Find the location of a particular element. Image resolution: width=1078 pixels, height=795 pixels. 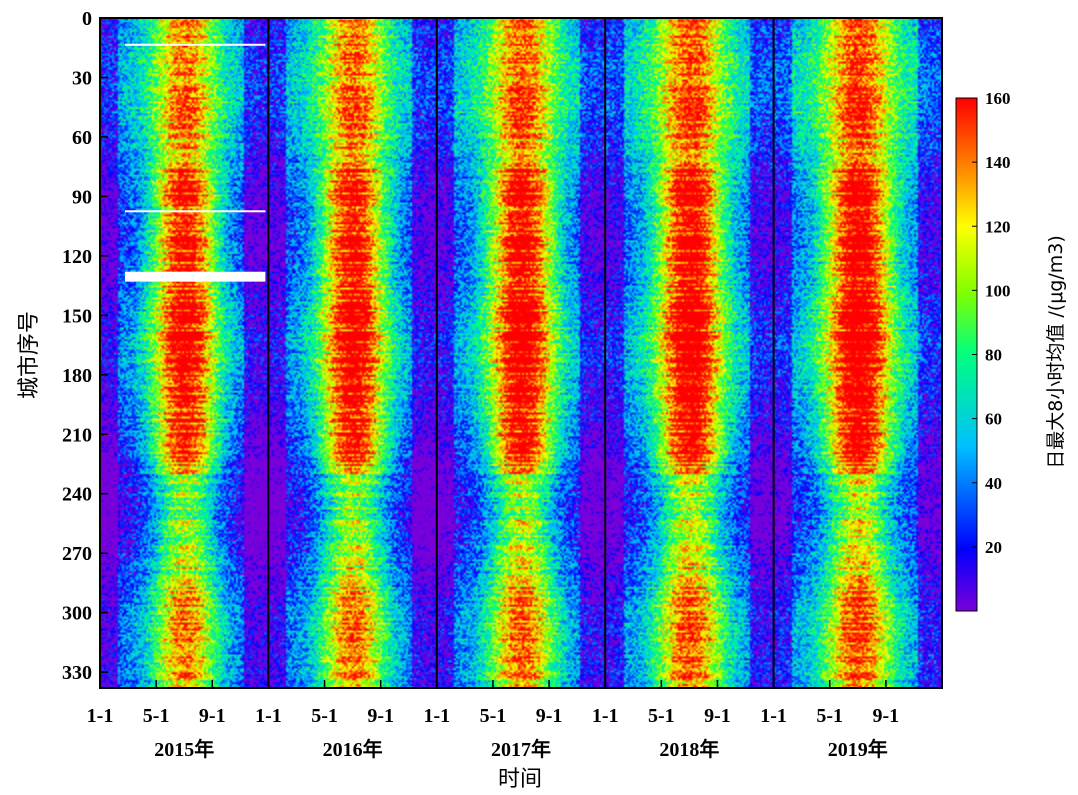

year-labels: 2015年 2016年 2017年 2018年 2019年 is located at coordinates (521, 749).